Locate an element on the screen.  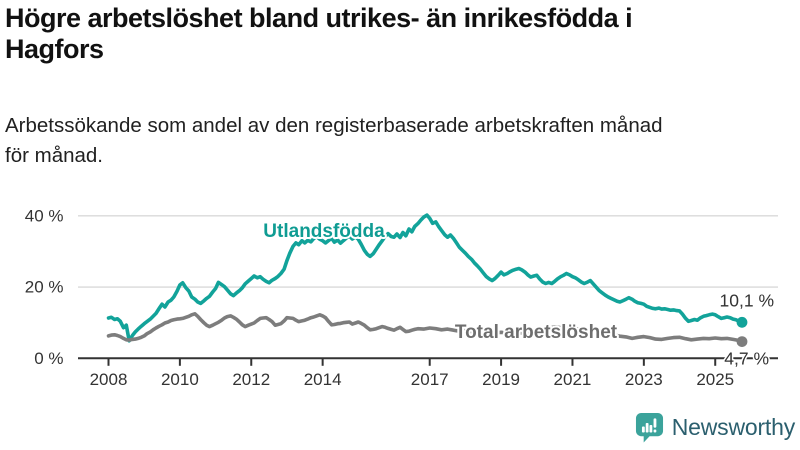
bar-icon-small is located at coordinates (643, 429).